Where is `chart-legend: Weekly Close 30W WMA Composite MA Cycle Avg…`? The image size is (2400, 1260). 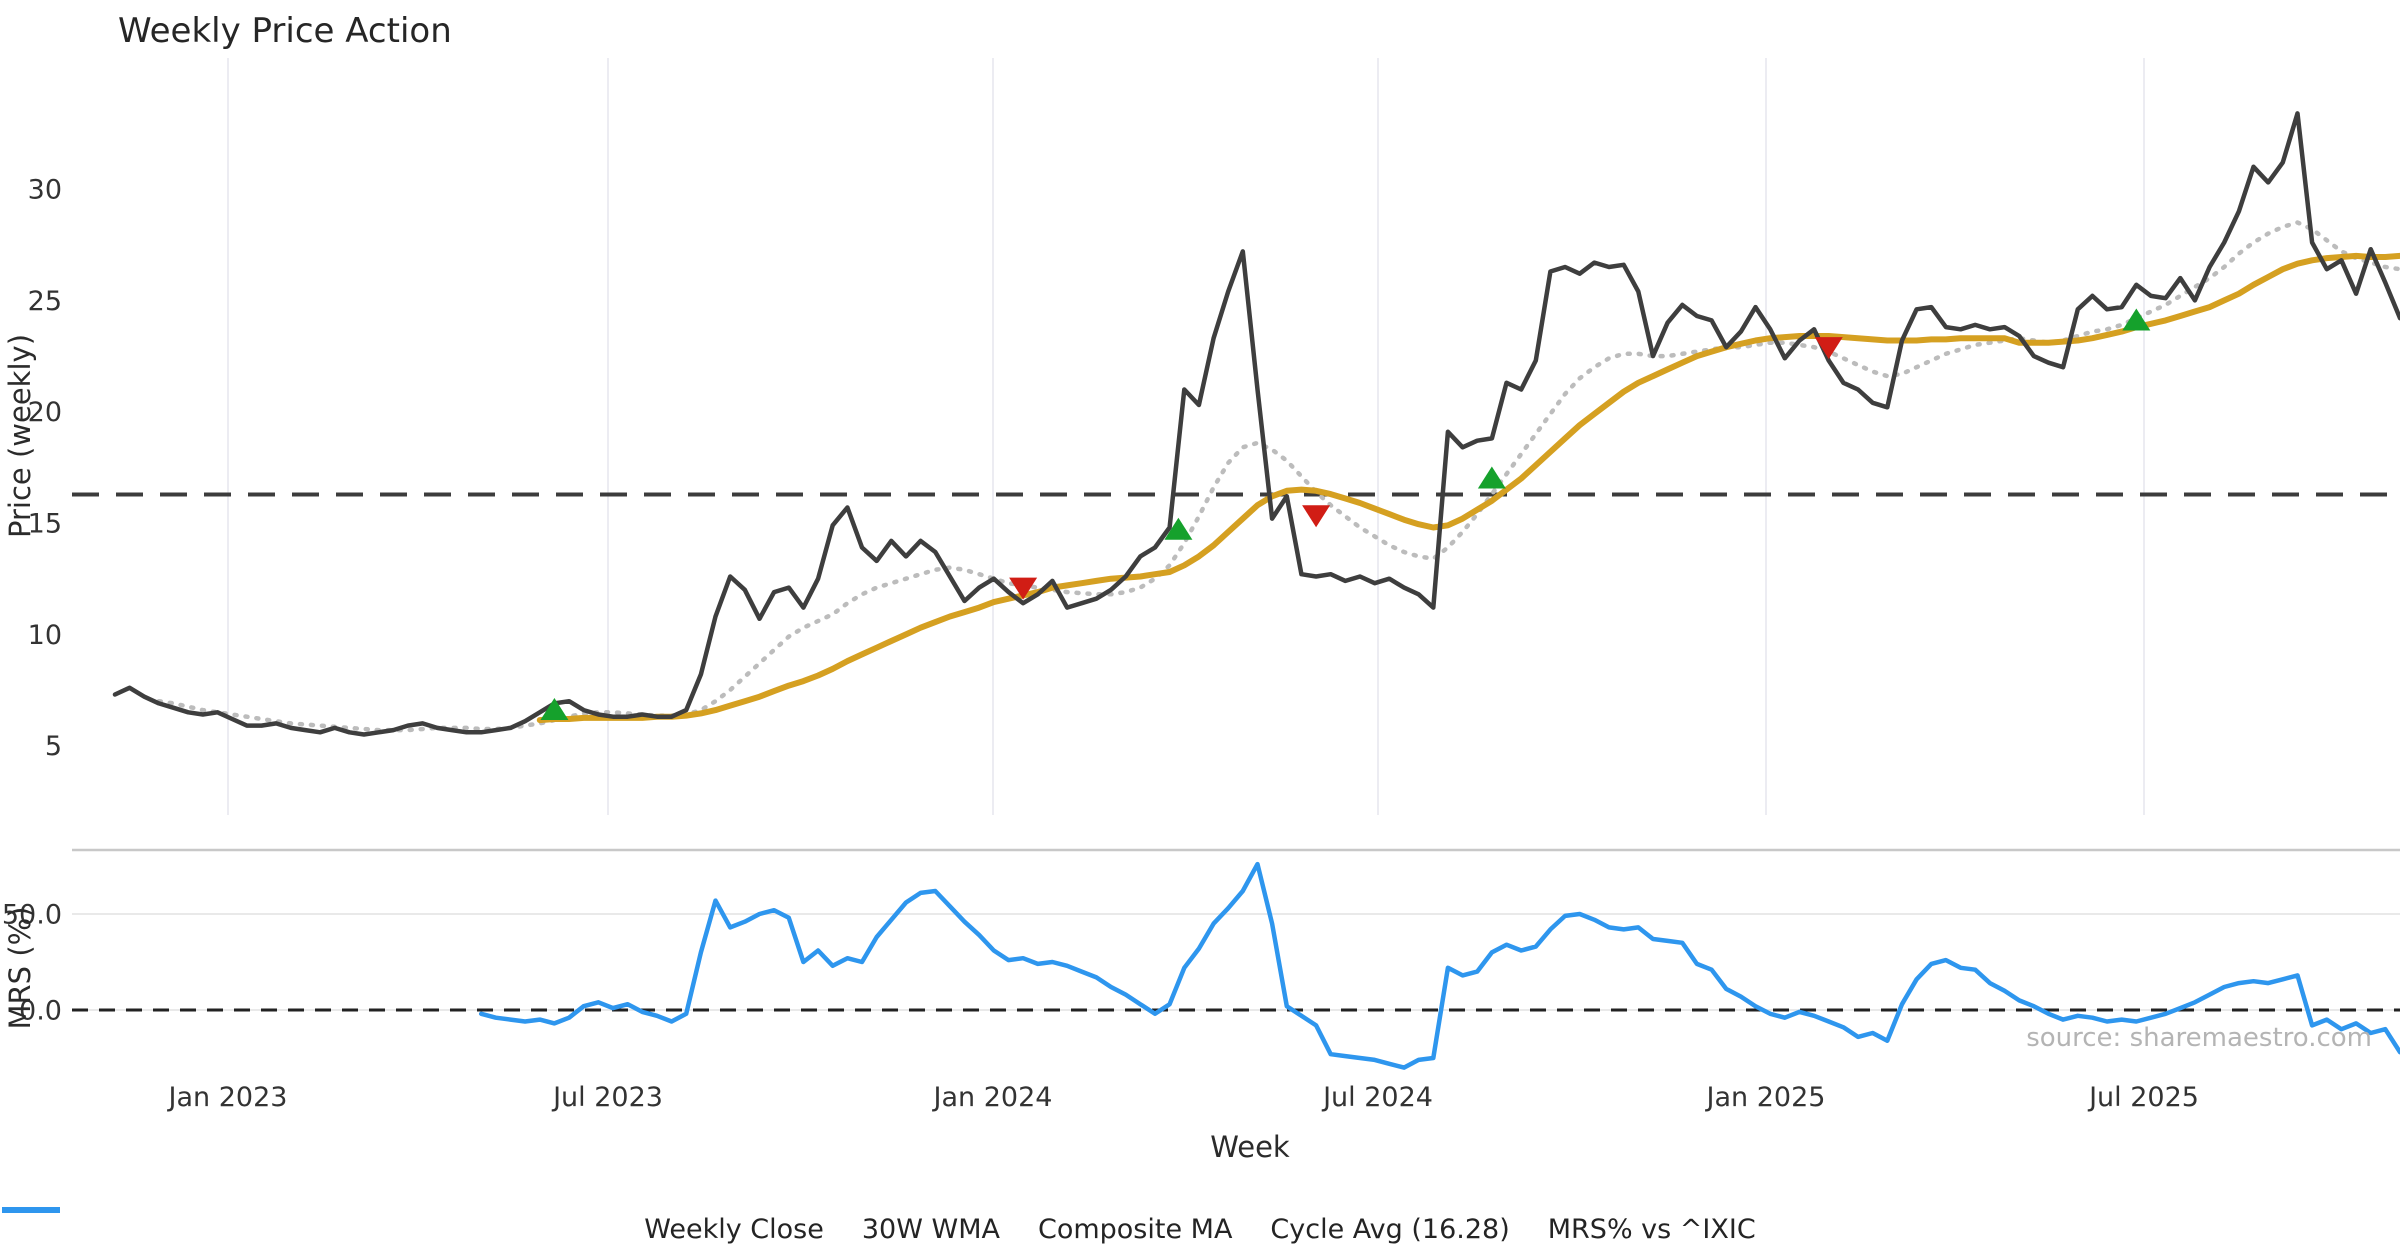 chart-legend: Weekly Close 30W WMA Composite MA Cycle Avg… is located at coordinates (1200, 1229).